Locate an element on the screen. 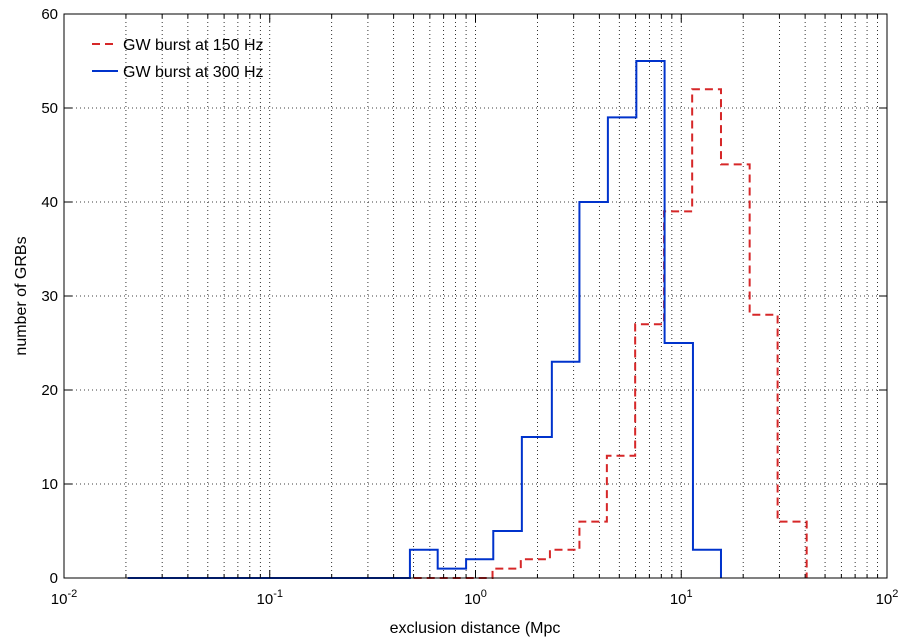 This screenshot has width=912, height=639. legend-label: GW burst at 300 Hz is located at coordinates (193, 72).